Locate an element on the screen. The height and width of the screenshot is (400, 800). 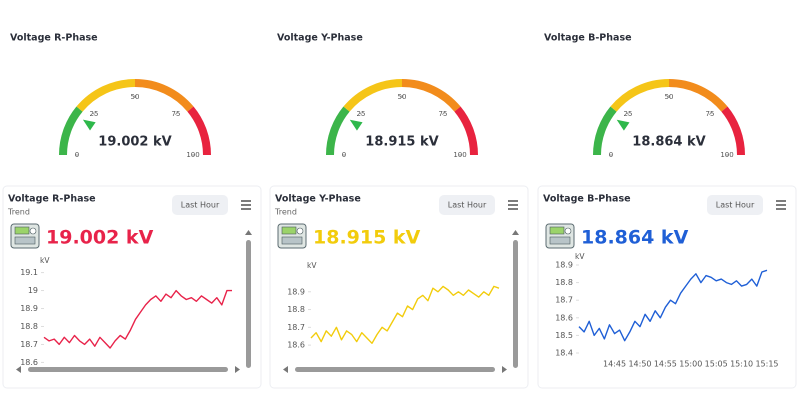
y-tick-label: 19.1 is located at coordinates (29, 272).